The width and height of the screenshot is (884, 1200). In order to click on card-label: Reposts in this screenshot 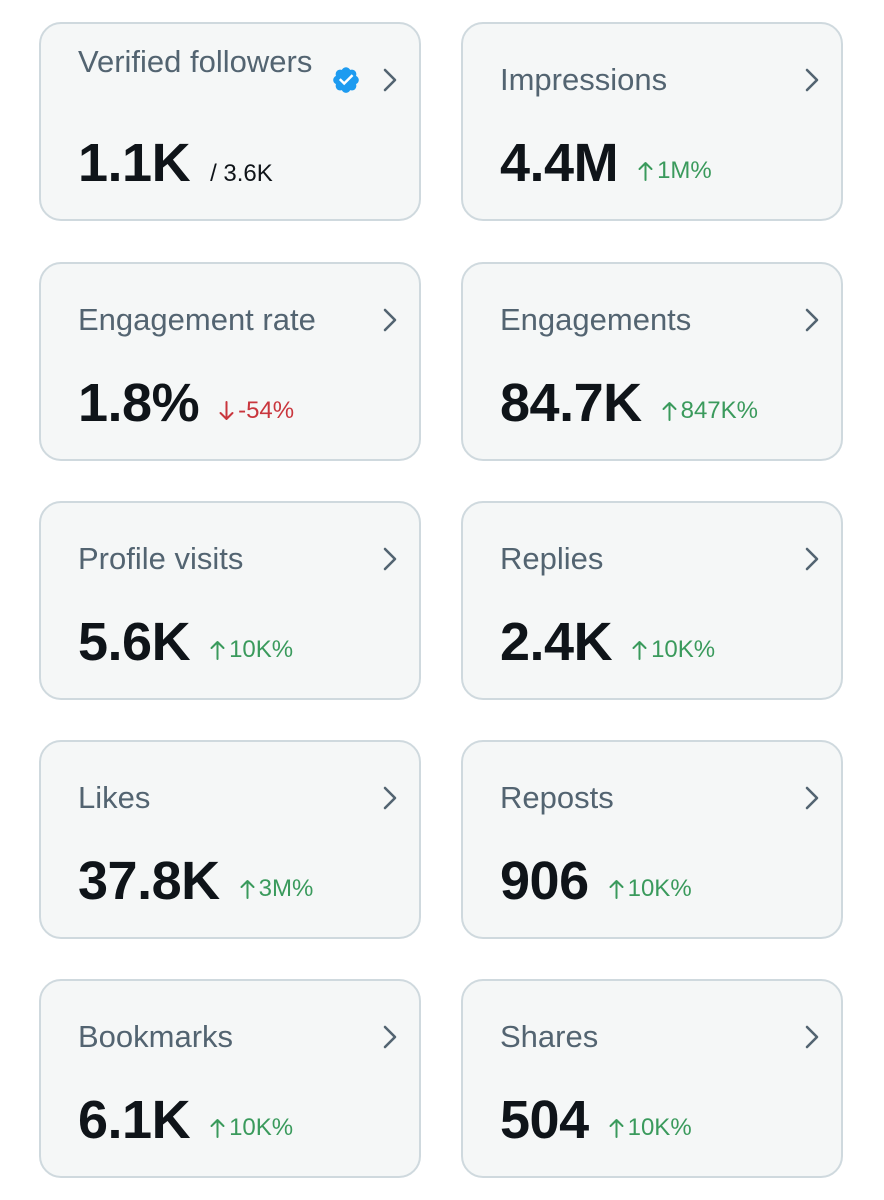, I will do `click(557, 797)`.